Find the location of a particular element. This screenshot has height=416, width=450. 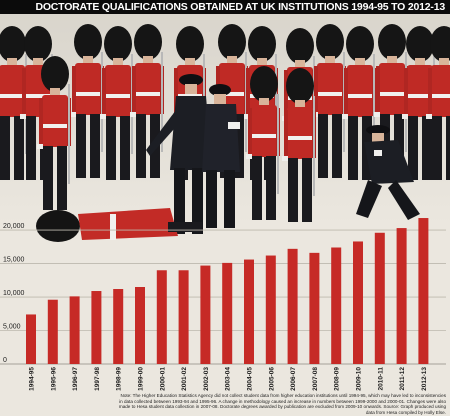

x-tick-label: 1997-98 is located at coordinates (97, 379).